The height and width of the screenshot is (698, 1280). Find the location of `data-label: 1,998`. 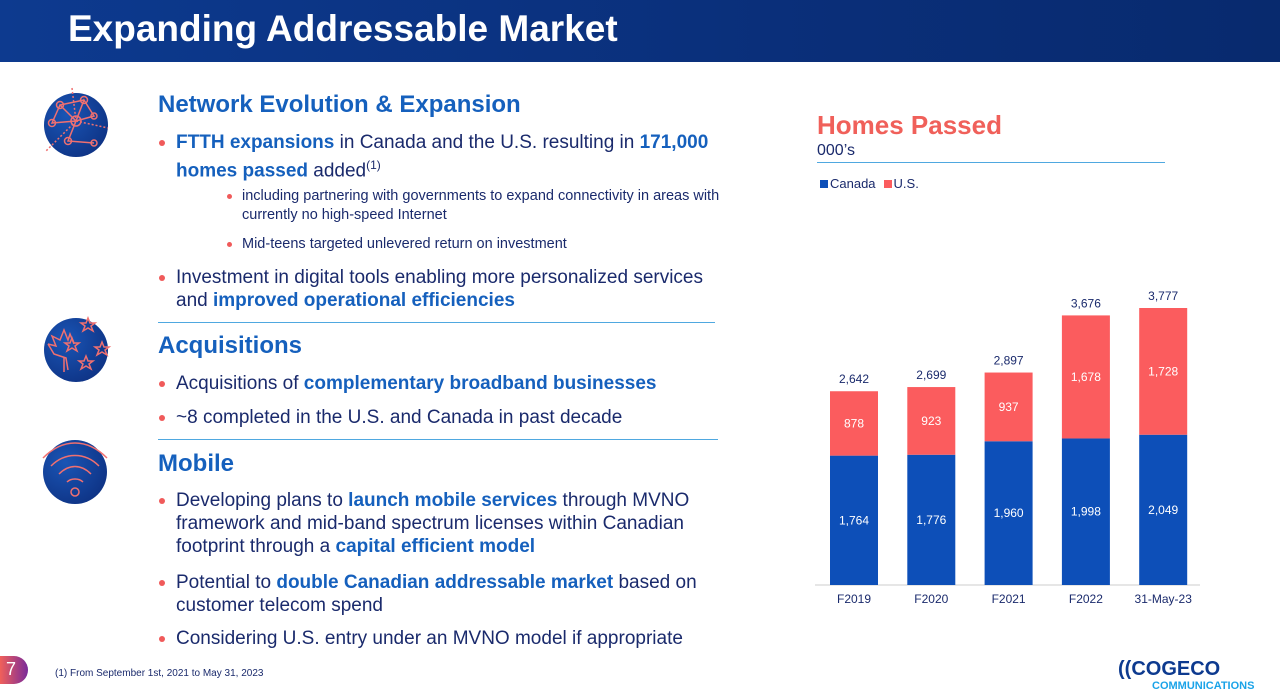

data-label: 1,998 is located at coordinates (1086, 512).